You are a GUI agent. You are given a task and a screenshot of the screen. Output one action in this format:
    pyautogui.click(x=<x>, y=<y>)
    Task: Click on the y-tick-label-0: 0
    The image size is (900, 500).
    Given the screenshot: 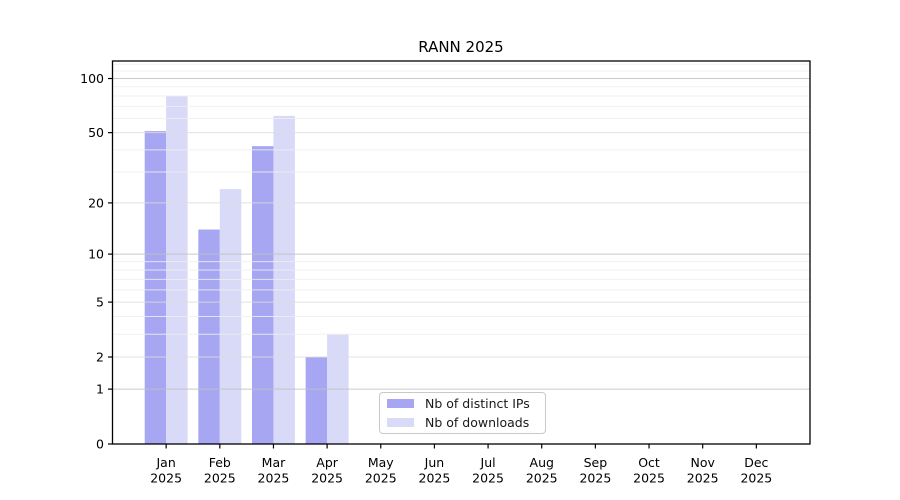 What is the action you would take?
    pyautogui.click(x=100, y=444)
    